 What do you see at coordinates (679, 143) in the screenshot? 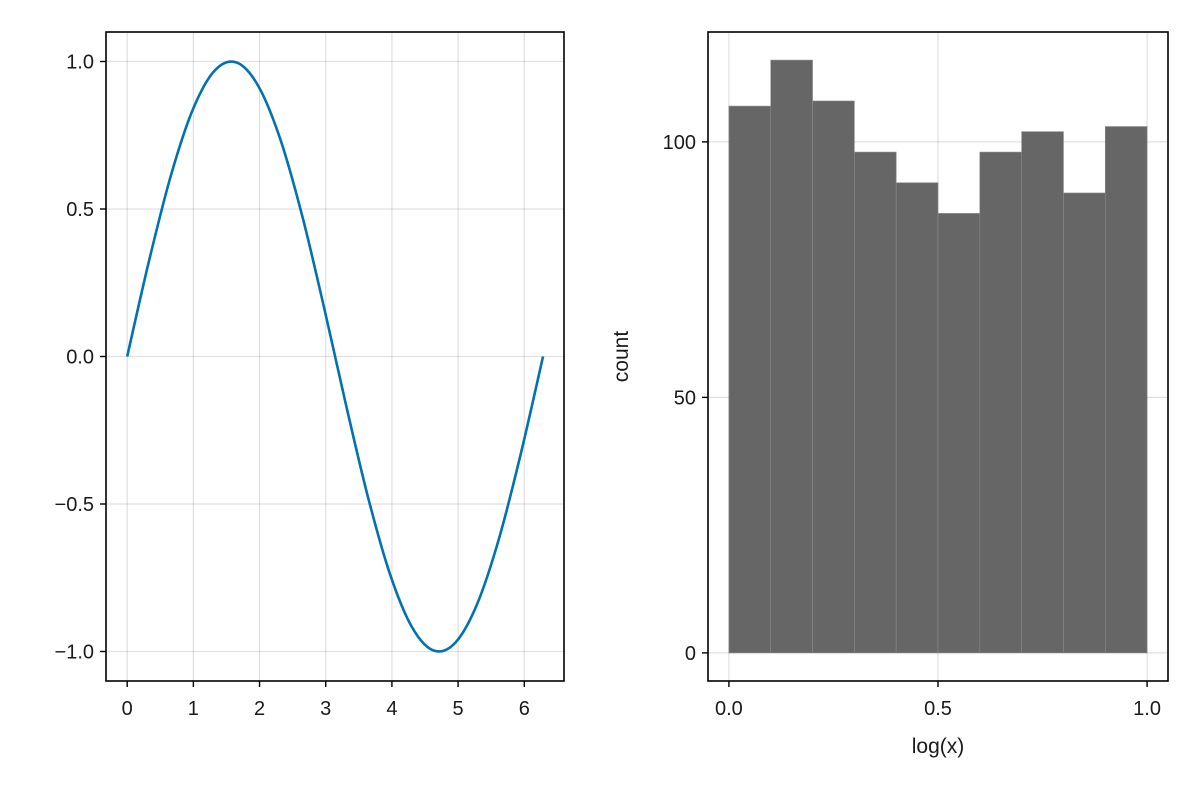
I see `y-tick-label: 100` at bounding box center [679, 143].